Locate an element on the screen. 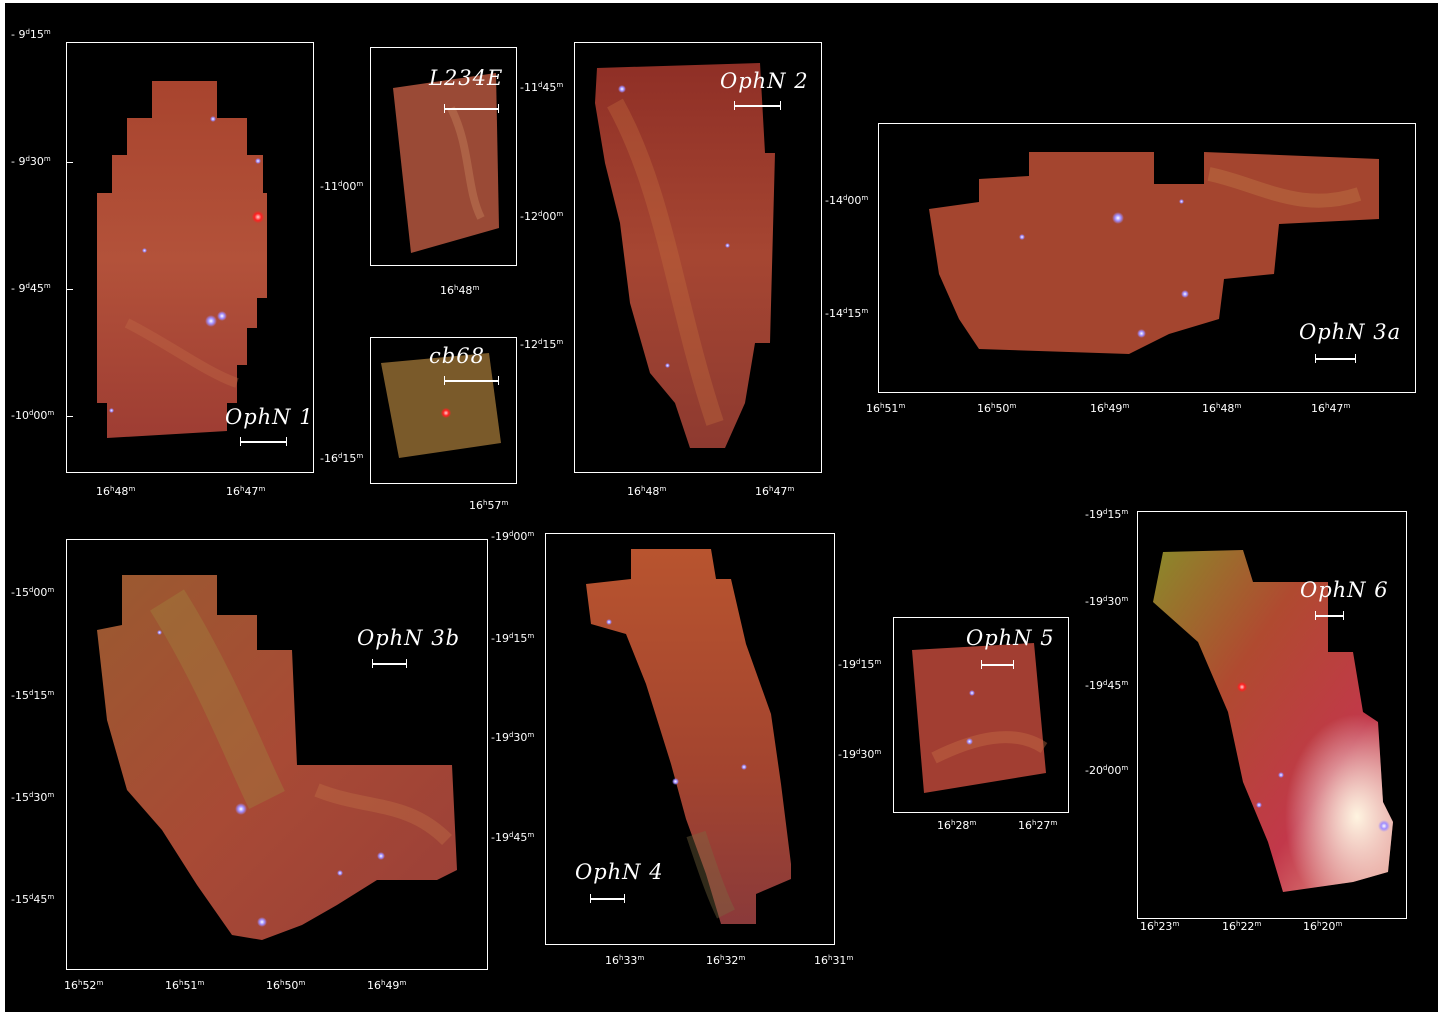  panel-title: cb68 is located at coordinates (457, 356).